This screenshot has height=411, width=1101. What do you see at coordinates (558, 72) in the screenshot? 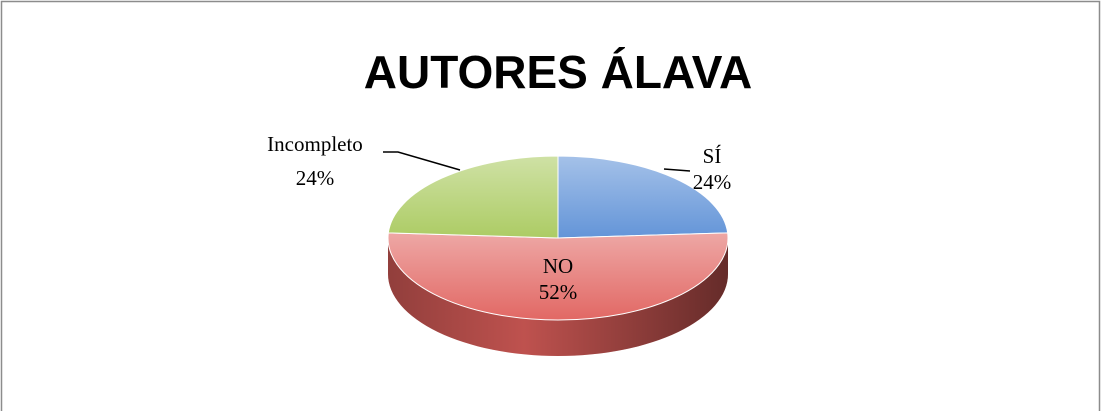
I see `chart-title: AUTORES ÁLAVA` at bounding box center [558, 72].